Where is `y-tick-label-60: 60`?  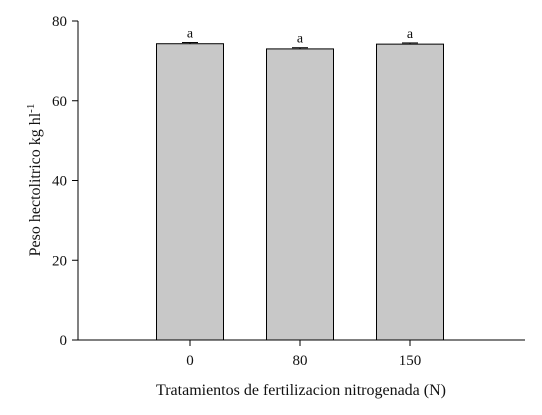
y-tick-label-60: 60 is located at coordinates (59, 102).